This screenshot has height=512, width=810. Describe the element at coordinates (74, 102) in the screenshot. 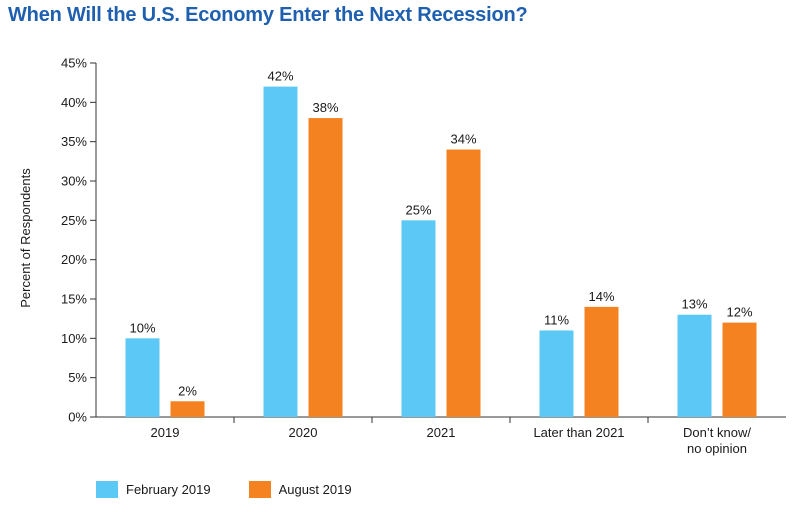

I see `y-tick-label: 40%` at that location.